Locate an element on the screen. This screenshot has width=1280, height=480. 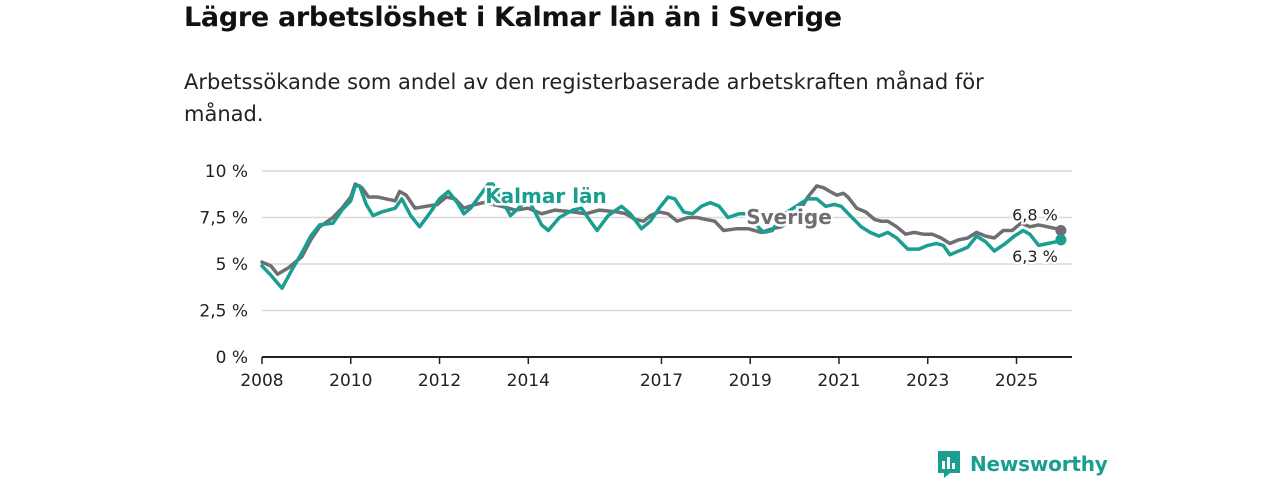
end-label-kalmar: 6,3 % is located at coordinates (1035, 256).